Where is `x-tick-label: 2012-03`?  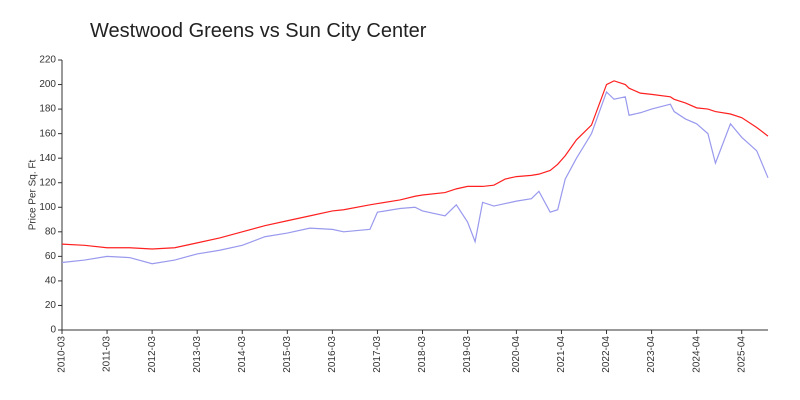
x-tick-label: 2012-03 is located at coordinates (152, 354).